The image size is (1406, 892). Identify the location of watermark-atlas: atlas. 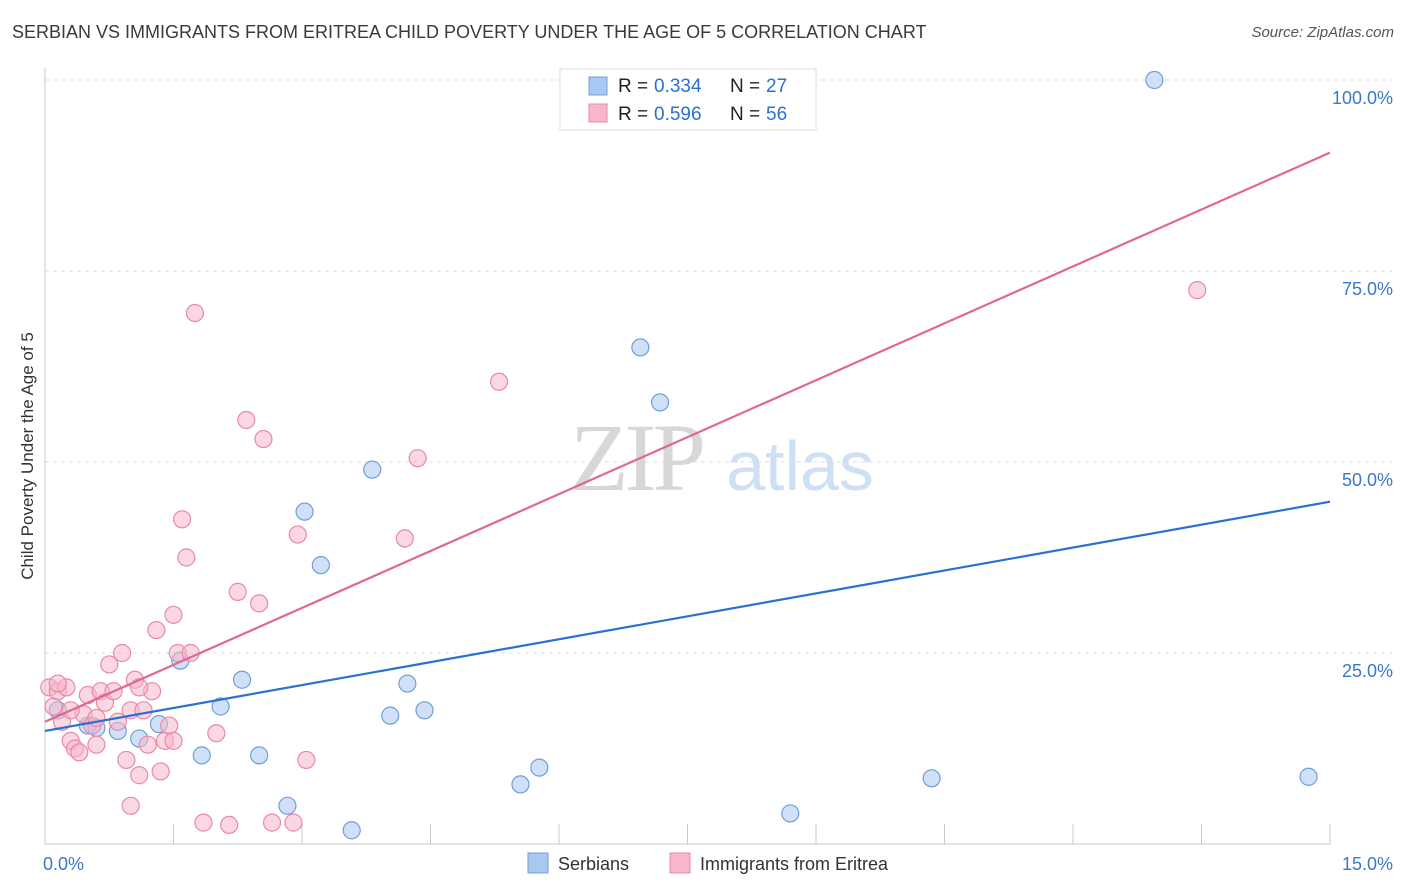
(800, 466).